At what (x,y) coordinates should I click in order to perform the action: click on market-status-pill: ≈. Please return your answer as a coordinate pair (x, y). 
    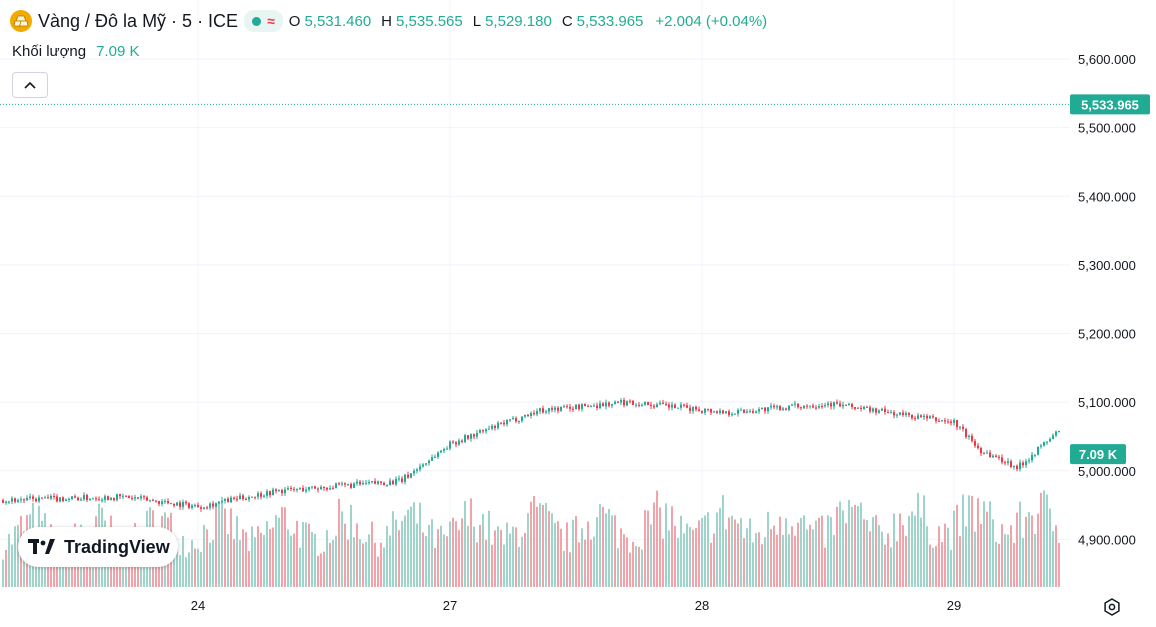
    Looking at the image, I should click on (263, 21).